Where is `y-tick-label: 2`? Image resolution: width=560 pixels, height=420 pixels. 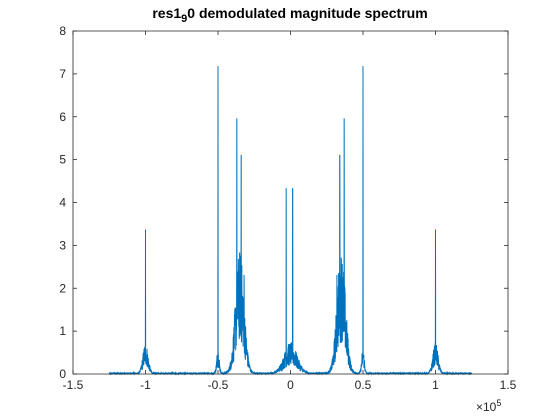 y-tick-label: 2 is located at coordinates (62, 288).